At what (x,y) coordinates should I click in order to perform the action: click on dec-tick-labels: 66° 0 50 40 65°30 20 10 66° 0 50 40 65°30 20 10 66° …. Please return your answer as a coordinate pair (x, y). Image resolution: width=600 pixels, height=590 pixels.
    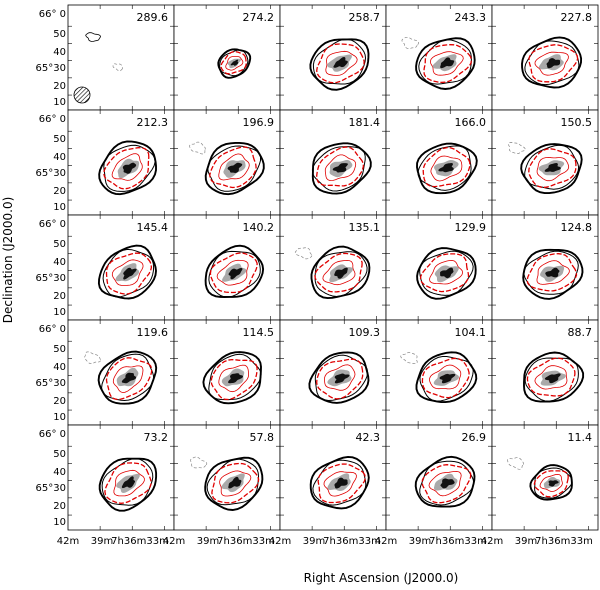
    Looking at the image, I should click on (51, 268).